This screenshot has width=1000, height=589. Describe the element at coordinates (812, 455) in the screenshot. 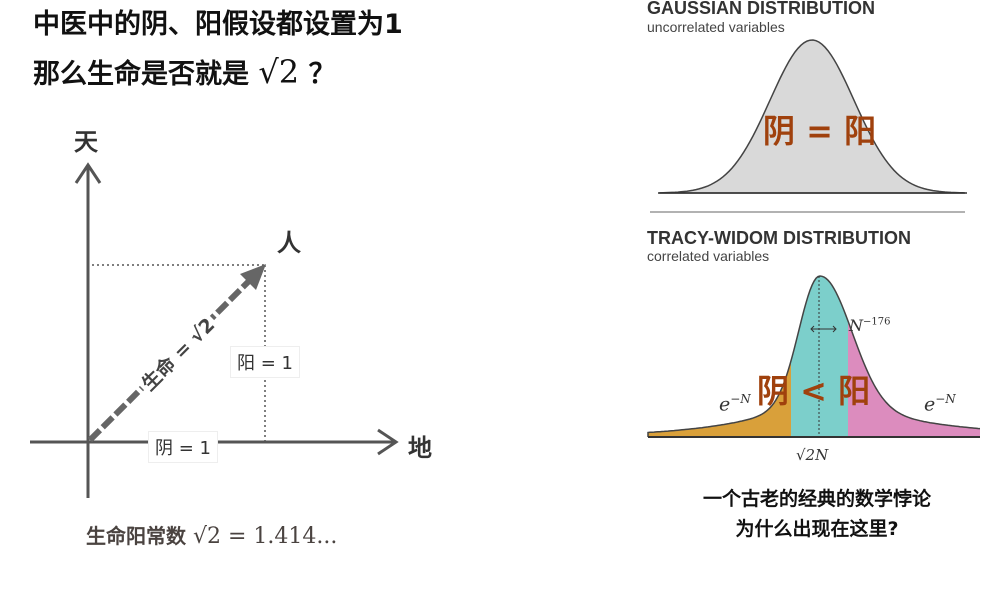

I see `center-label: √2N` at that location.